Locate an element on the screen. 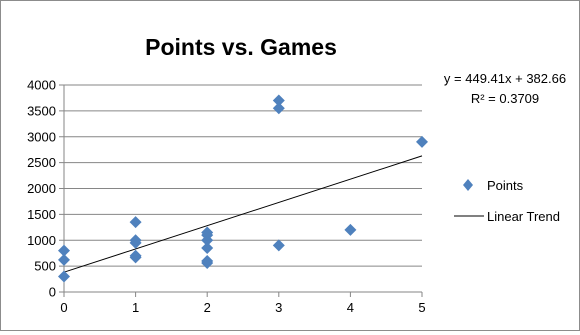  x-tick-label: 2 is located at coordinates (207, 307).